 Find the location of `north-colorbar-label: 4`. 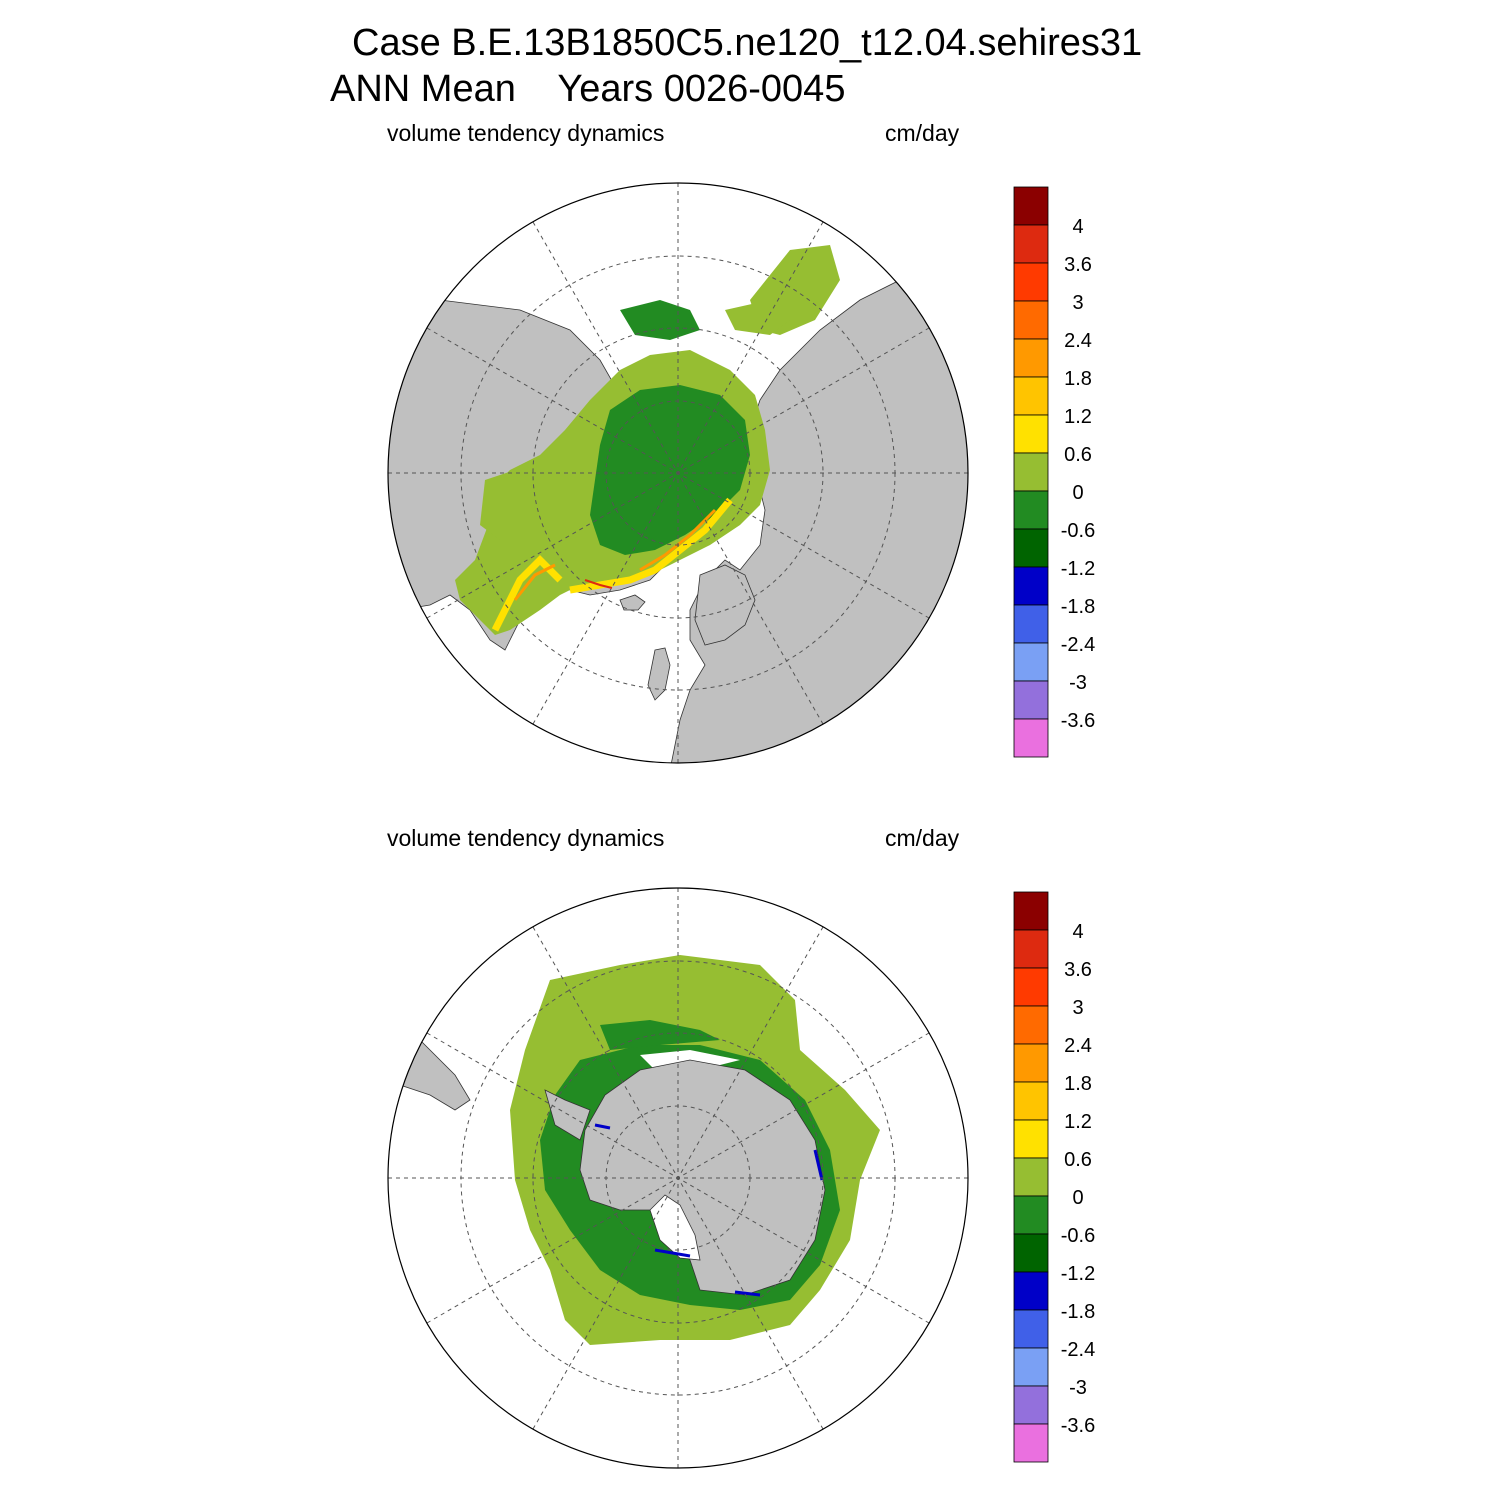

north-colorbar-label: 4 is located at coordinates (1077, 227).